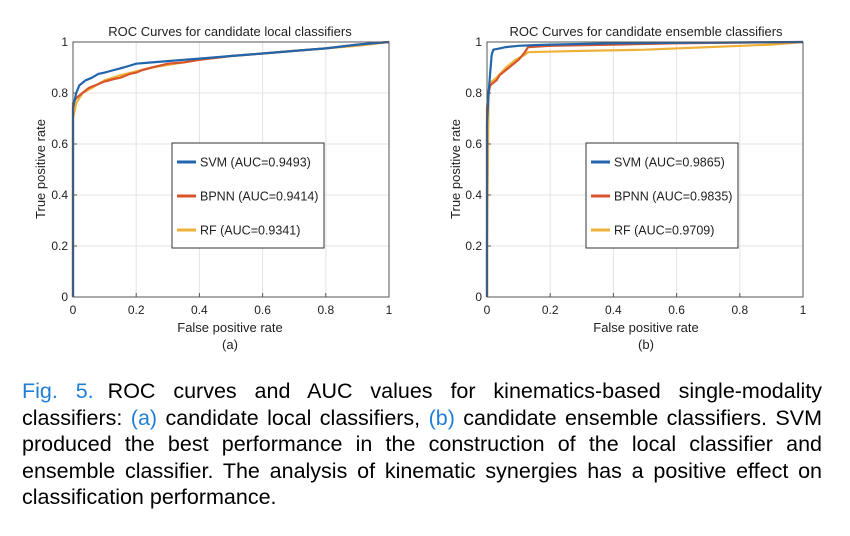 The height and width of the screenshot is (536, 850). Describe the element at coordinates (230, 344) in the screenshot. I see `panel-sublabel: (a)` at that location.